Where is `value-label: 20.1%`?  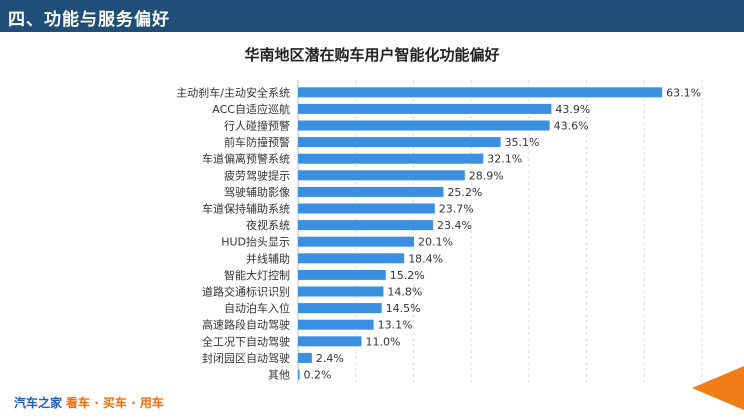
value-label: 20.1% is located at coordinates (435, 242).